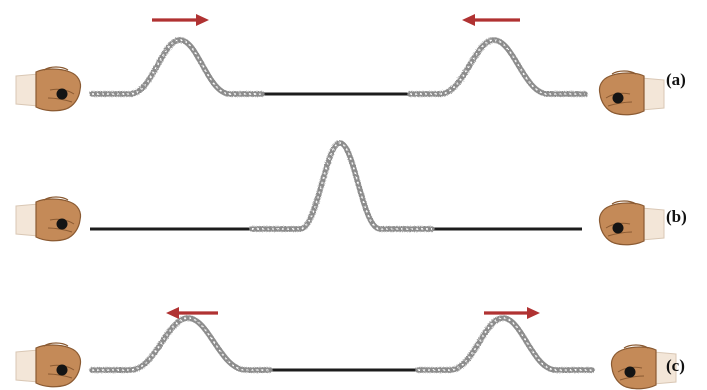 The width and height of the screenshot is (707, 390). I want to click on panel-label-c: (c), so click(675, 365).